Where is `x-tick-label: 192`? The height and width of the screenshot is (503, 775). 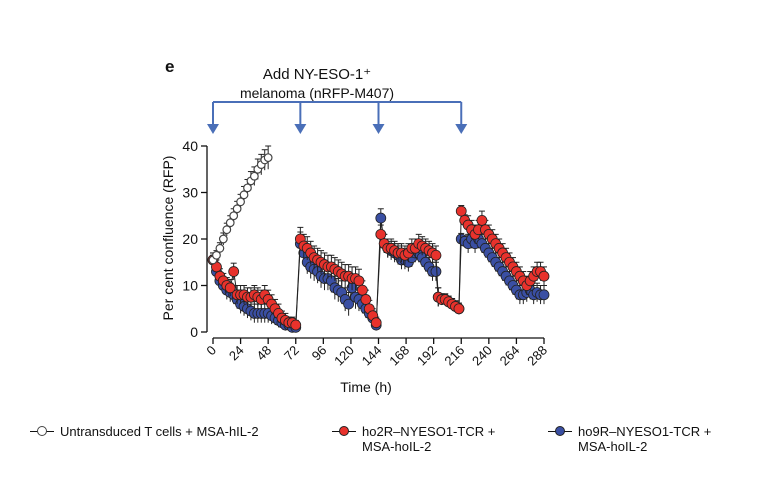 x-tick-label: 192 is located at coordinates (427, 356).